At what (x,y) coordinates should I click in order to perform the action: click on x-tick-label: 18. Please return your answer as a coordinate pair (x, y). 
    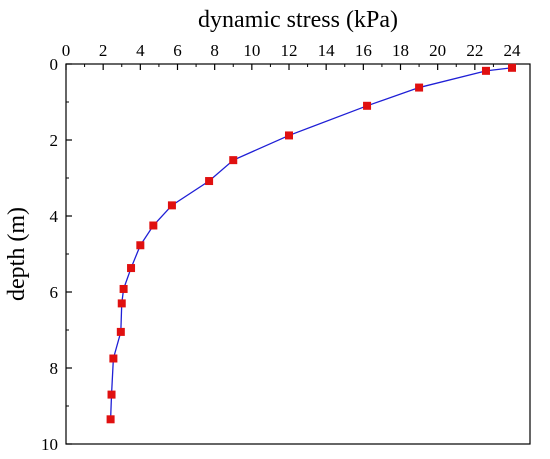
    Looking at the image, I should click on (400, 50).